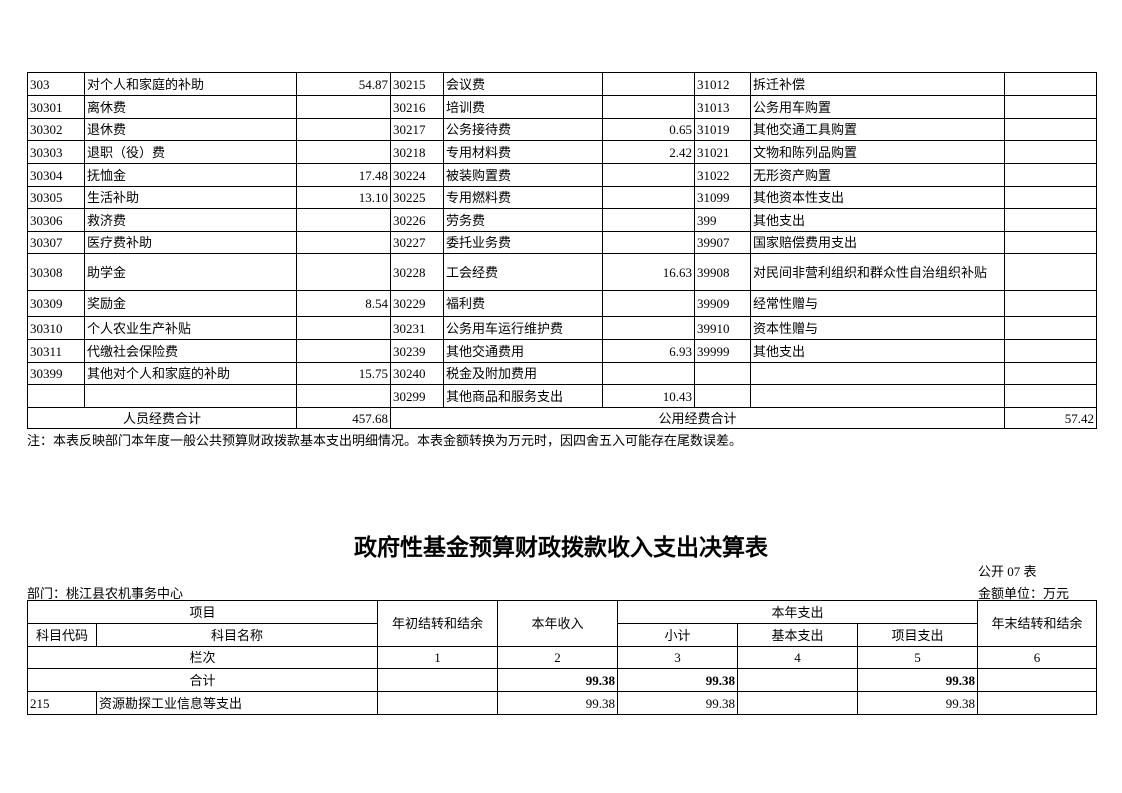  What do you see at coordinates (202, 680) in the screenshot?
I see `total-label: 合计` at bounding box center [202, 680].